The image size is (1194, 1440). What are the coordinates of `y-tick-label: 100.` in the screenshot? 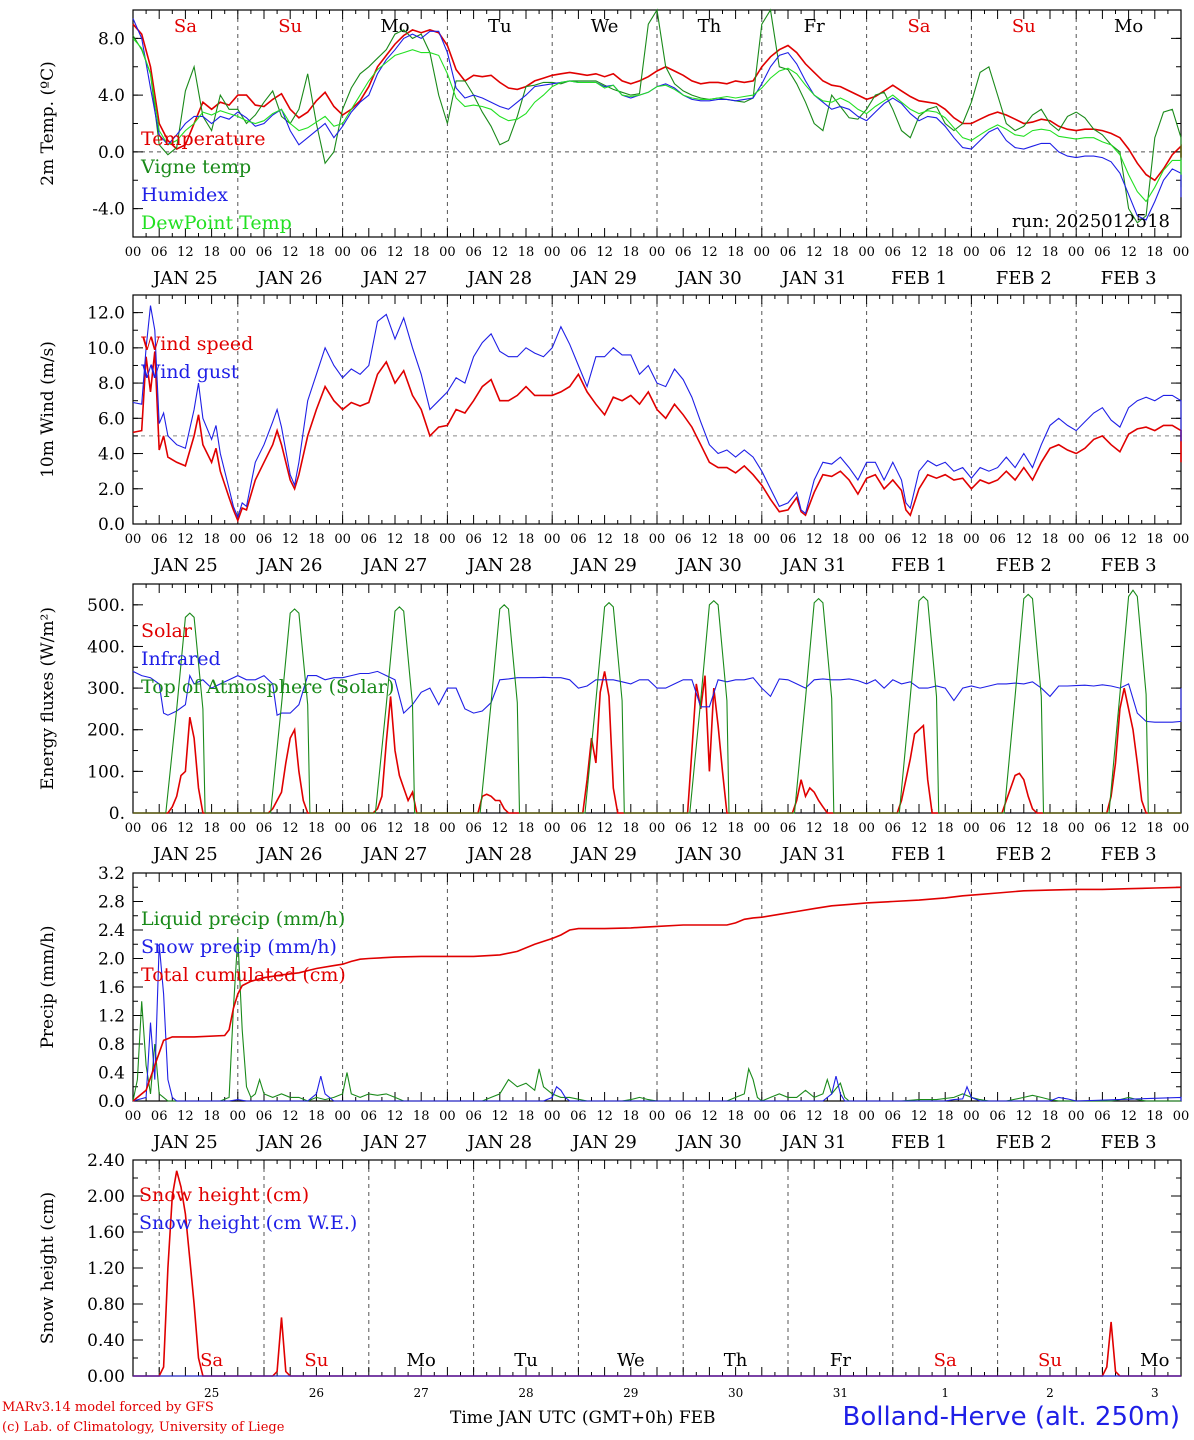 It's located at (106, 772).